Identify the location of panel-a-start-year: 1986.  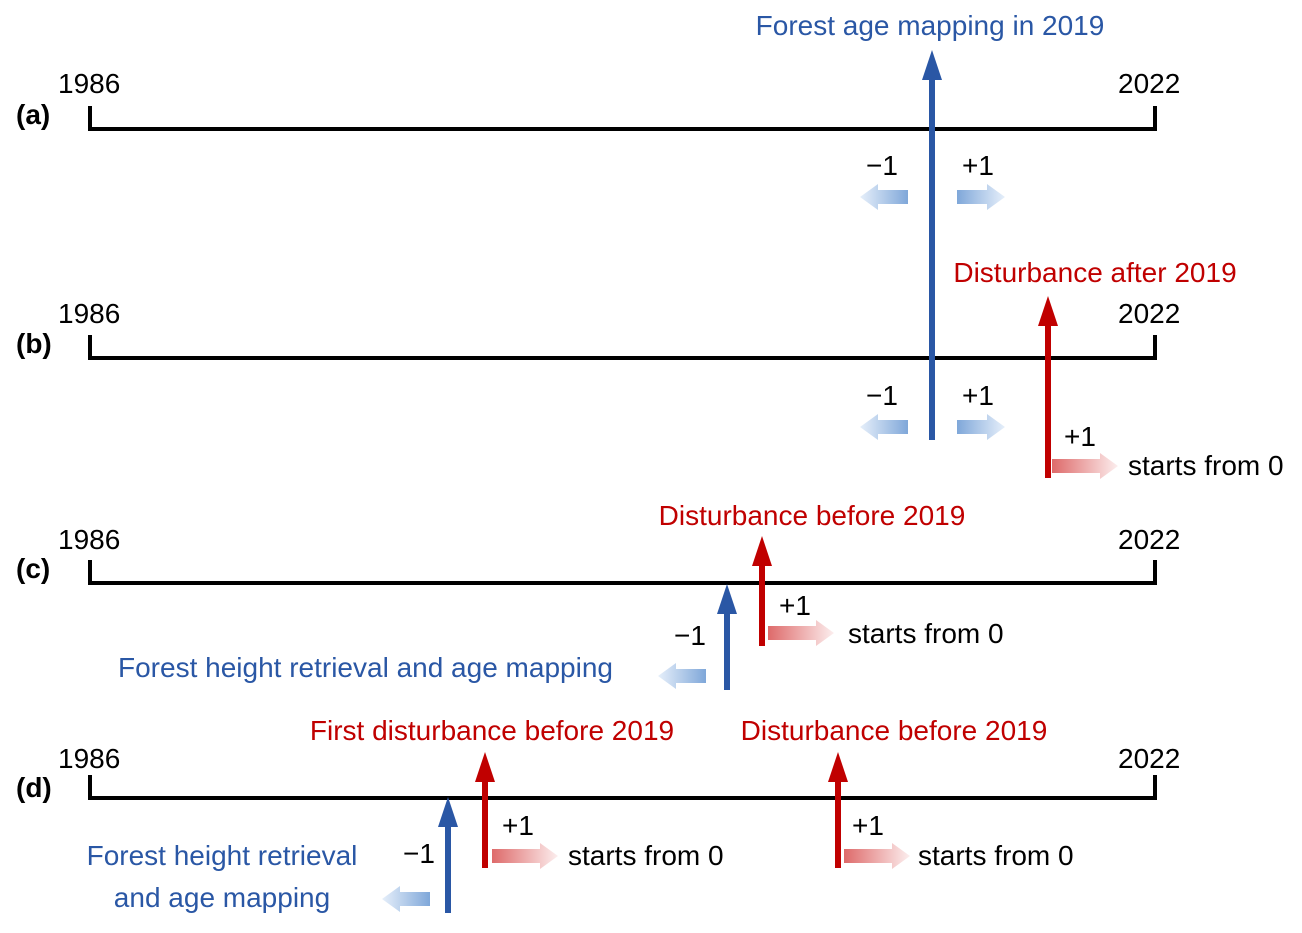
(89, 83).